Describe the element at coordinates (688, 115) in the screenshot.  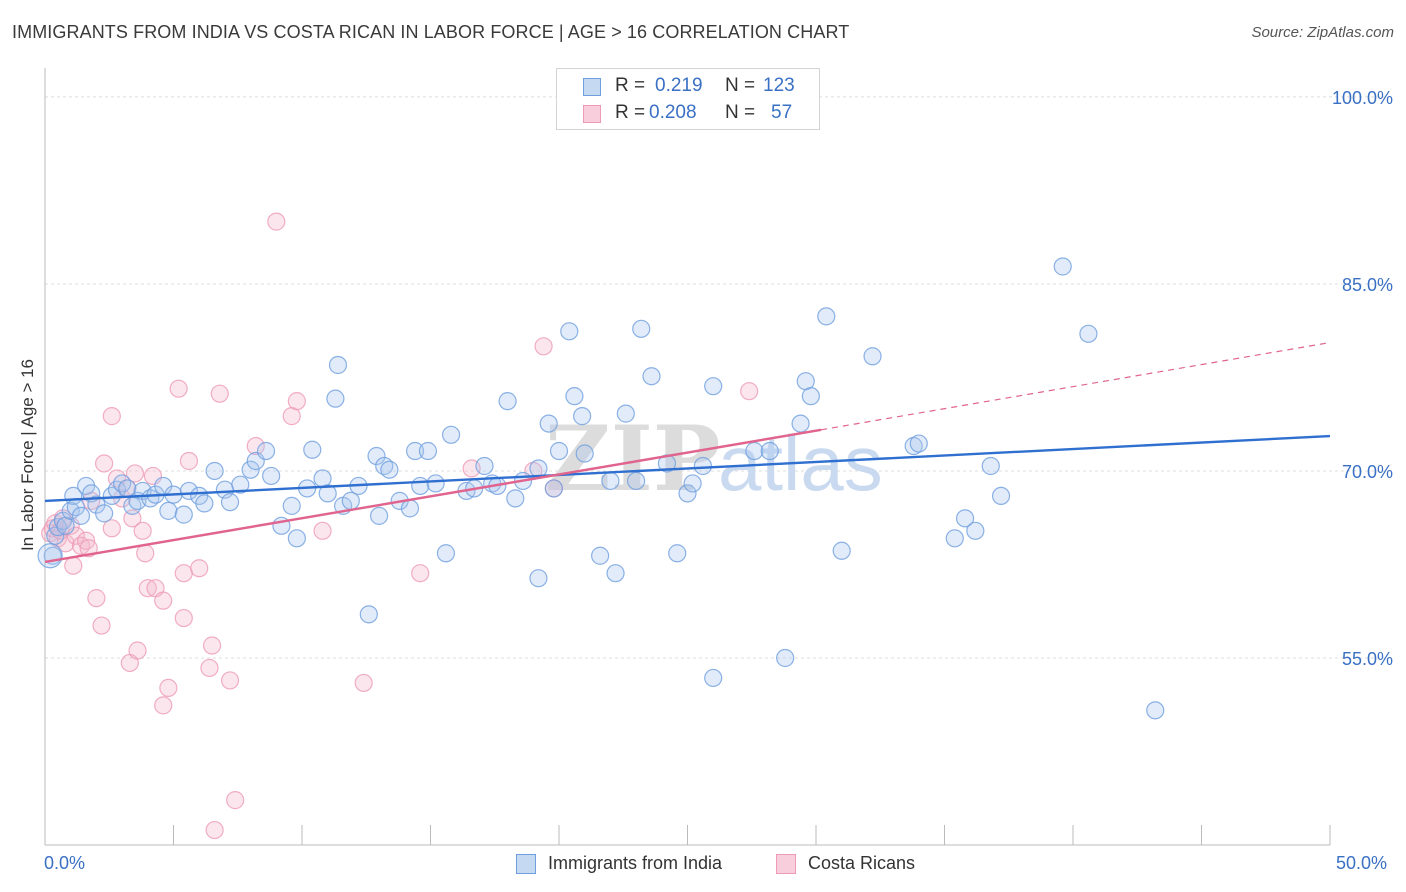
I see `stats-row-costa: R = 0.208 N = 57` at that location.